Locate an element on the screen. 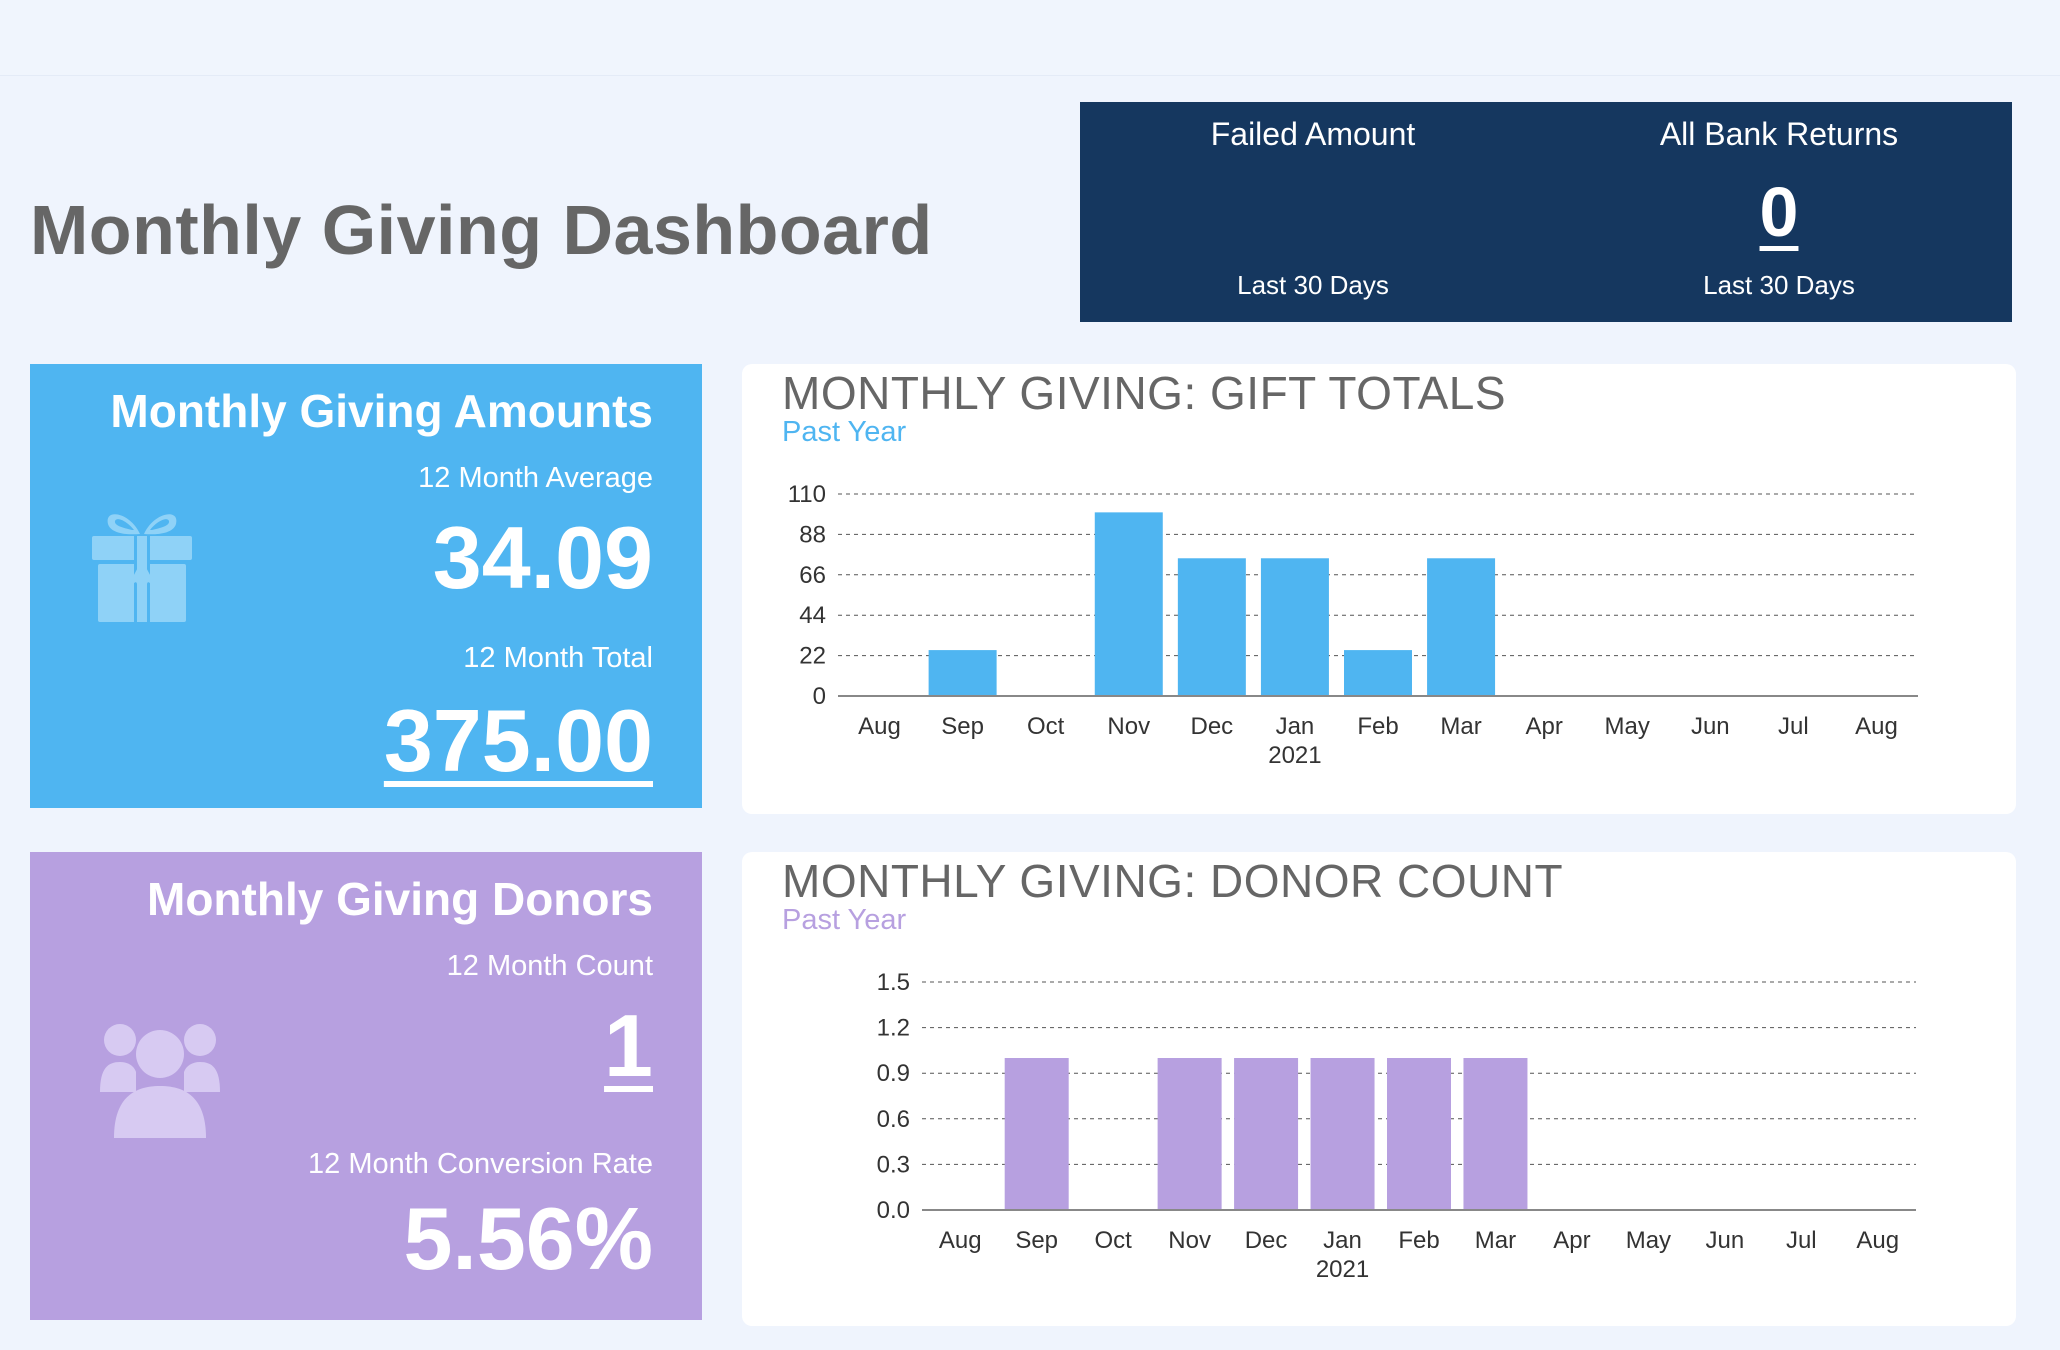 The width and height of the screenshot is (2060, 1350). y-tick-label: 66 is located at coordinates (812, 575).